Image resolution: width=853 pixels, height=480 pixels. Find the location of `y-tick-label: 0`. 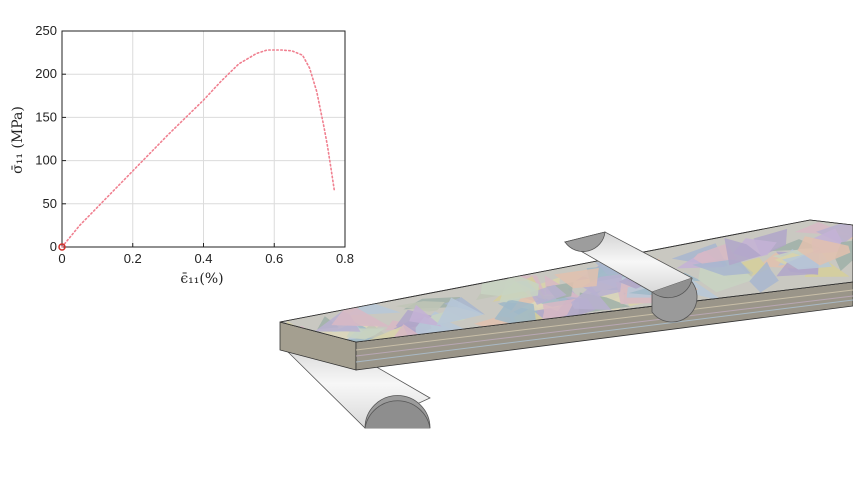

y-tick-label: 0 is located at coordinates (53, 246).